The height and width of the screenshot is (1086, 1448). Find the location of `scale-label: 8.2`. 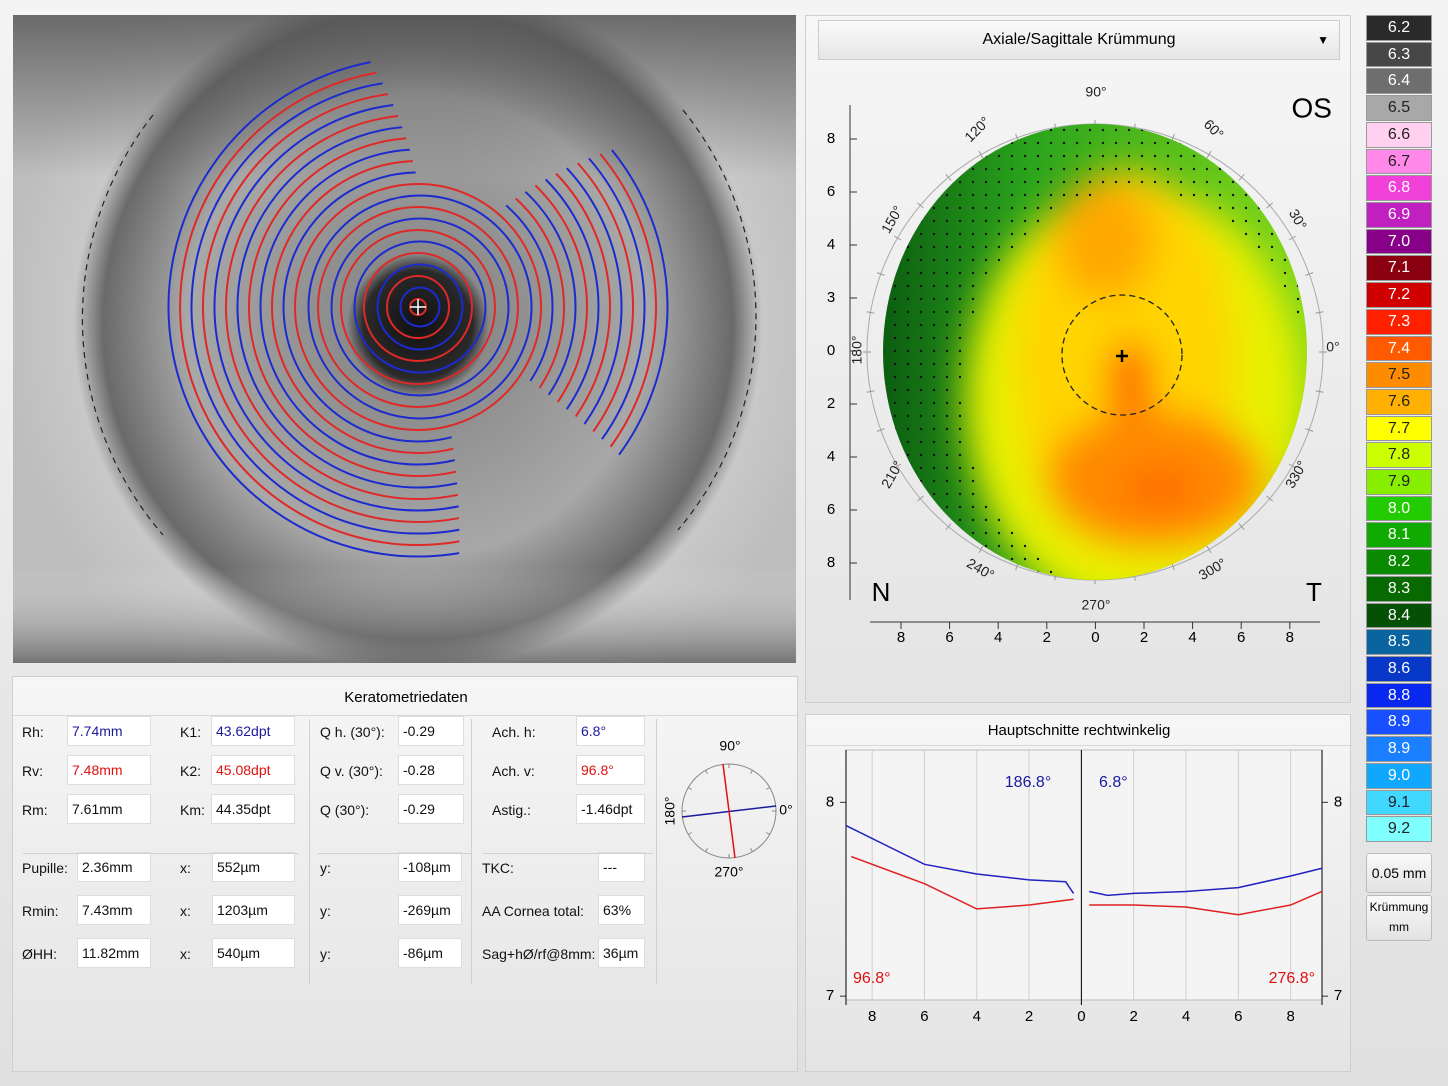

scale-label: 8.2 is located at coordinates (1399, 562).